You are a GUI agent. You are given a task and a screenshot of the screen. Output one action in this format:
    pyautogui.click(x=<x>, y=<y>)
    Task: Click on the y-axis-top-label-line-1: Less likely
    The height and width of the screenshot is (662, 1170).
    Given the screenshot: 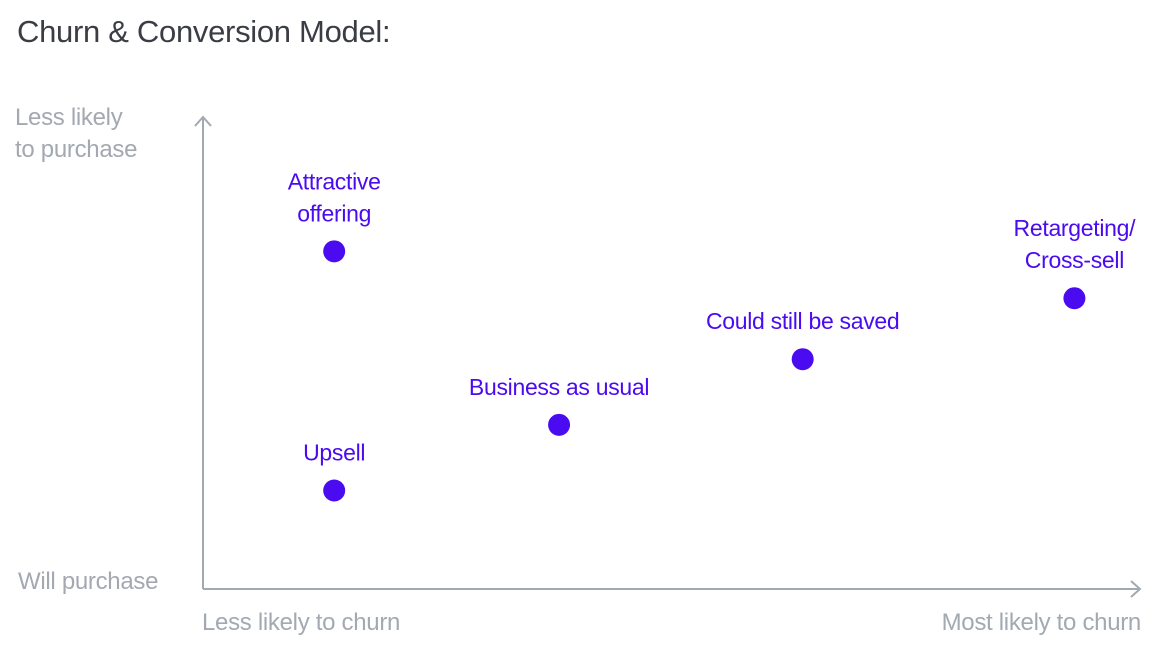 What is the action you would take?
    pyautogui.click(x=69, y=117)
    